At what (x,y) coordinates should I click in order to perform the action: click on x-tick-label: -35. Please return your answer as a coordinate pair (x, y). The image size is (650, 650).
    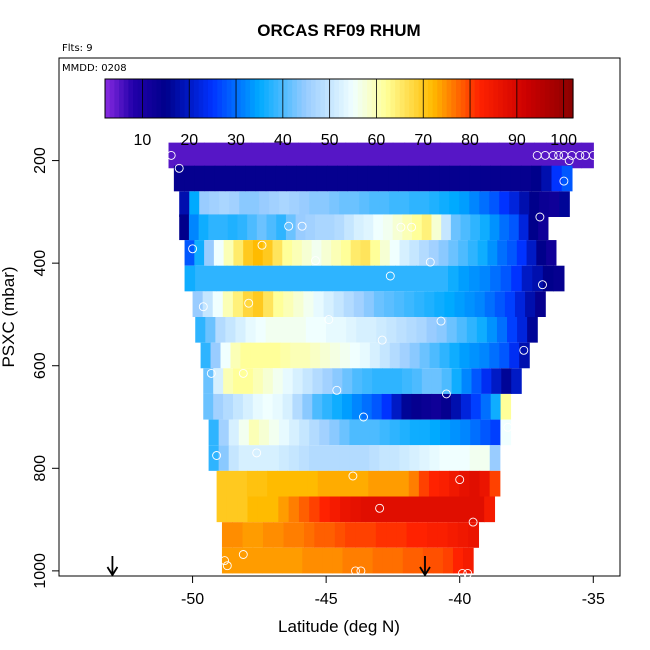
    Looking at the image, I should click on (593, 599).